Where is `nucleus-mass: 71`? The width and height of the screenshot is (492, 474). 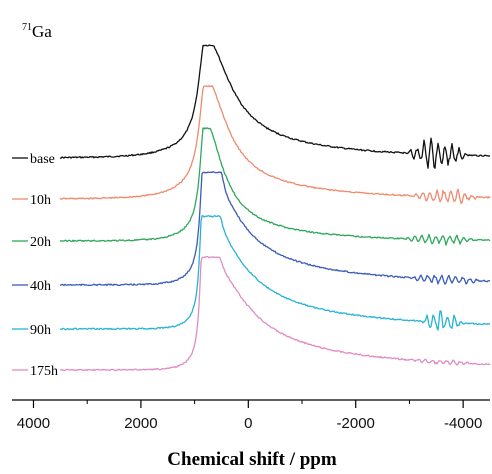
nucleus-mass: 71 is located at coordinates (27, 27).